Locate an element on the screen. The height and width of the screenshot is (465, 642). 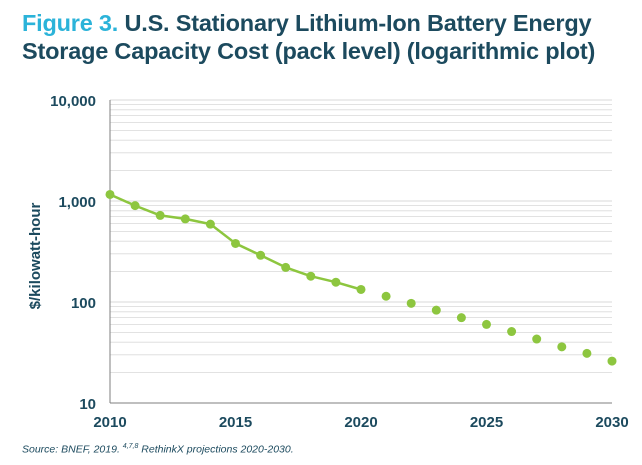
source-refs: 4,7,8 is located at coordinates (130, 446).